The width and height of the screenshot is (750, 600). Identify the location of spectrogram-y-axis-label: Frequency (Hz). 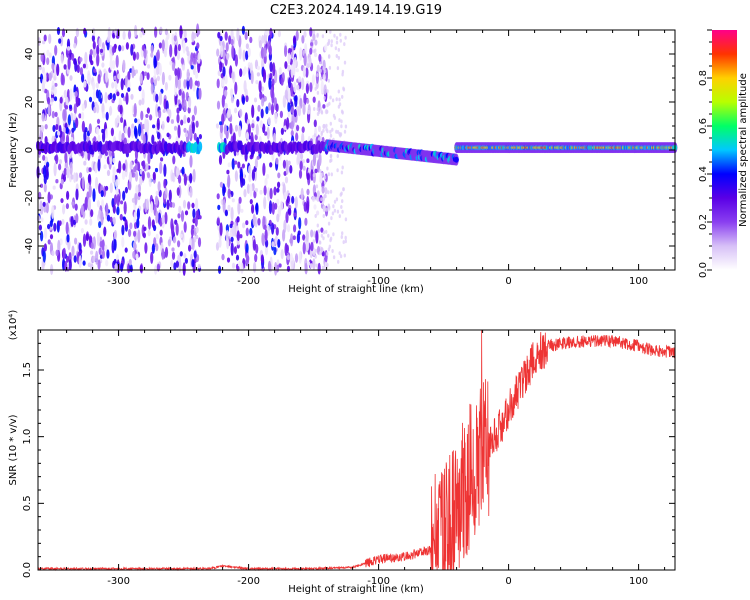
(13, 150).